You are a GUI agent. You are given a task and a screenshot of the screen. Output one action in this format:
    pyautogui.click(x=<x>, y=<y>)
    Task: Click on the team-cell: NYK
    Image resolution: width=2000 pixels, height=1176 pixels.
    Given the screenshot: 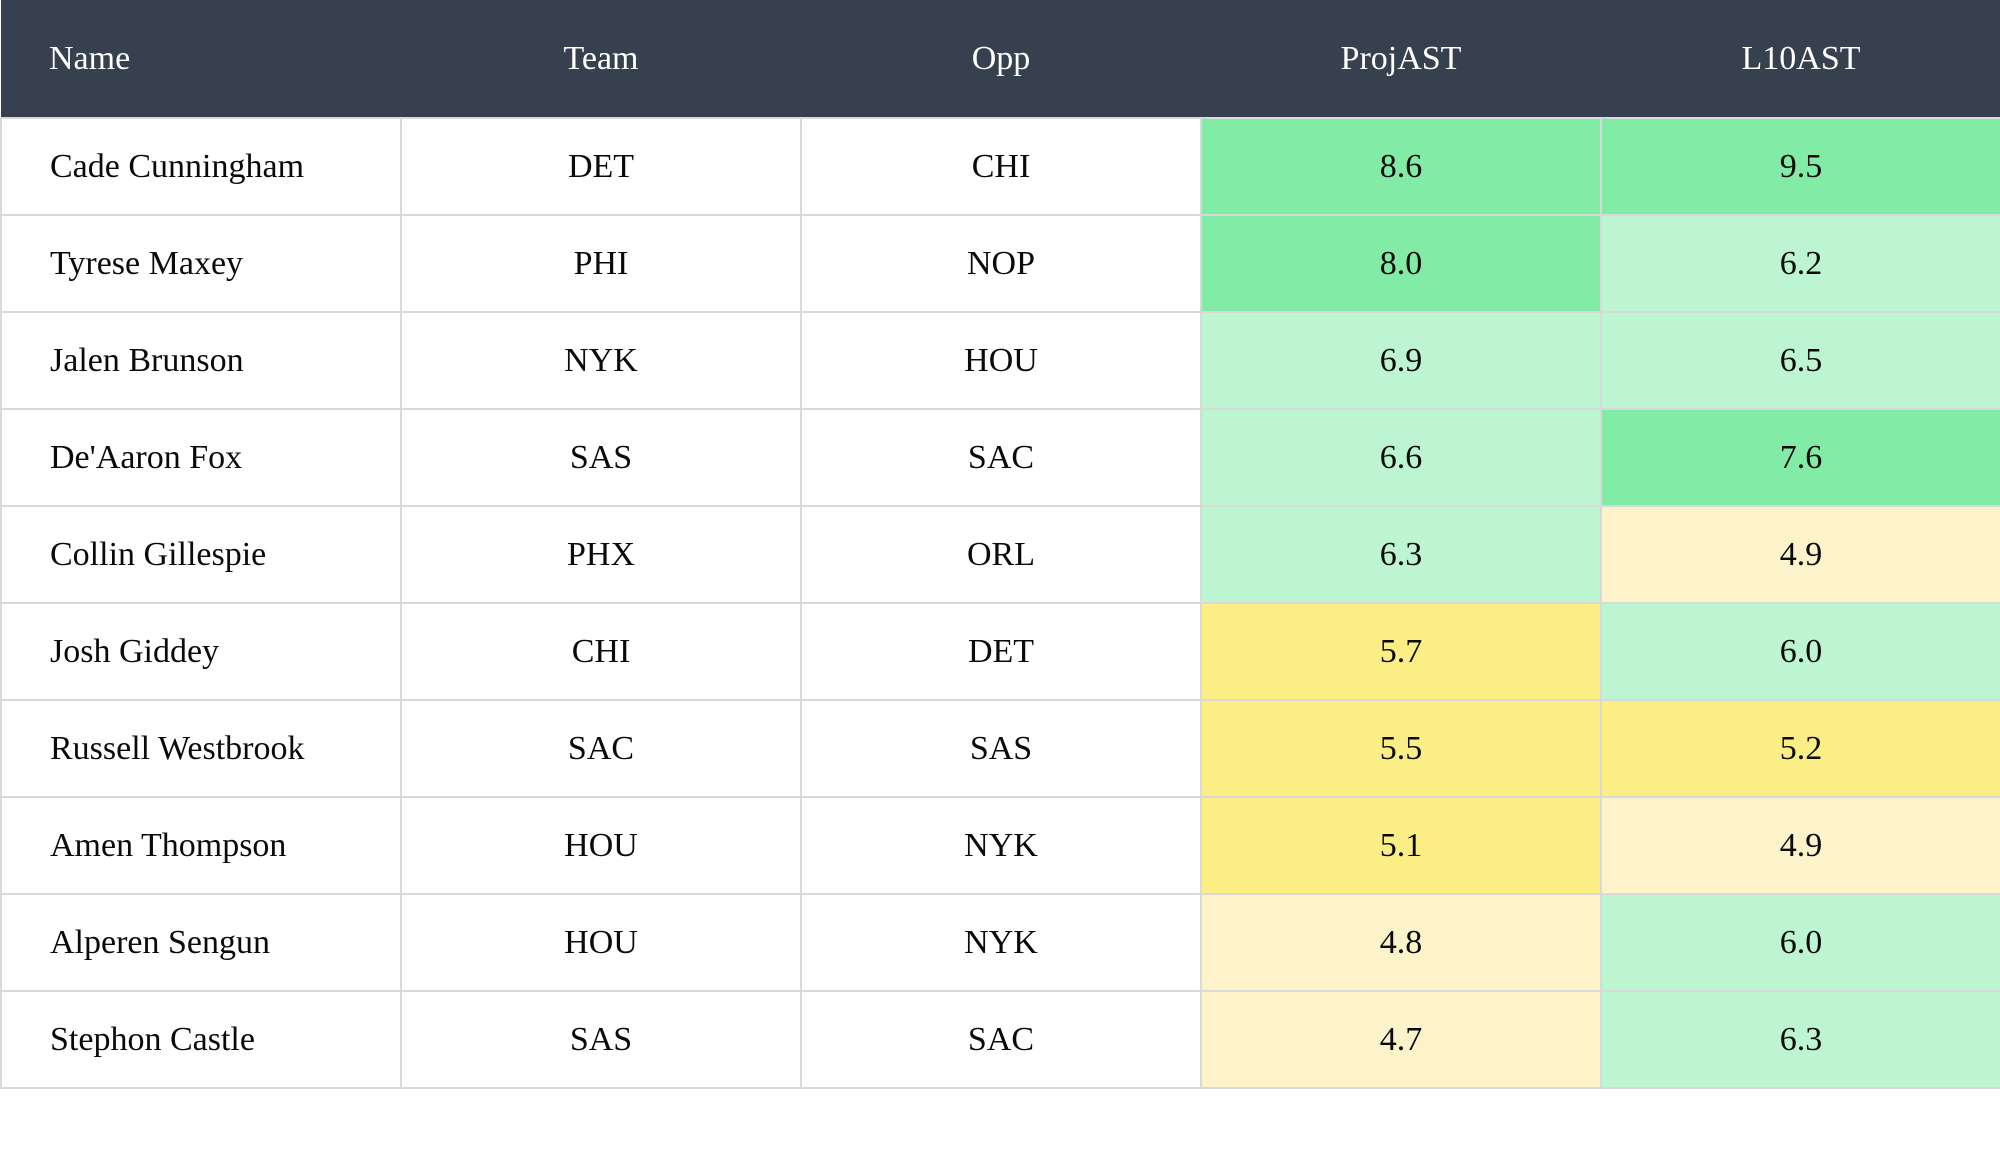 What is the action you would take?
    pyautogui.click(x=601, y=360)
    